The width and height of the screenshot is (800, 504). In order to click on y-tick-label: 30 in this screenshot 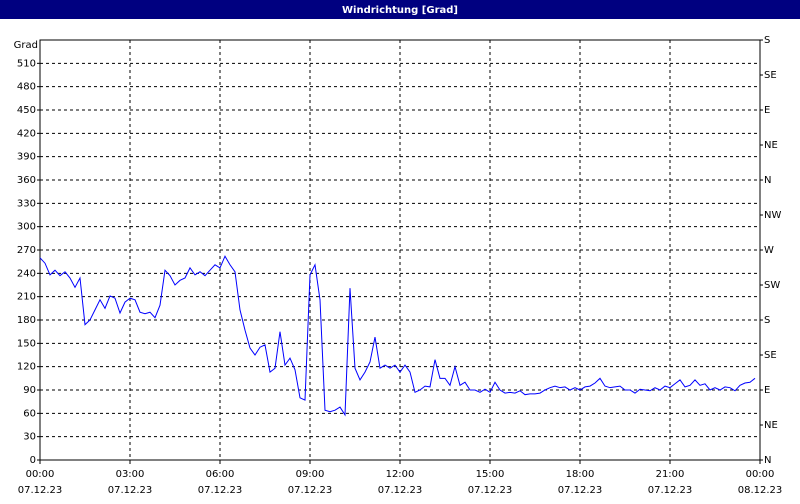, I will do `click(29, 437)`.